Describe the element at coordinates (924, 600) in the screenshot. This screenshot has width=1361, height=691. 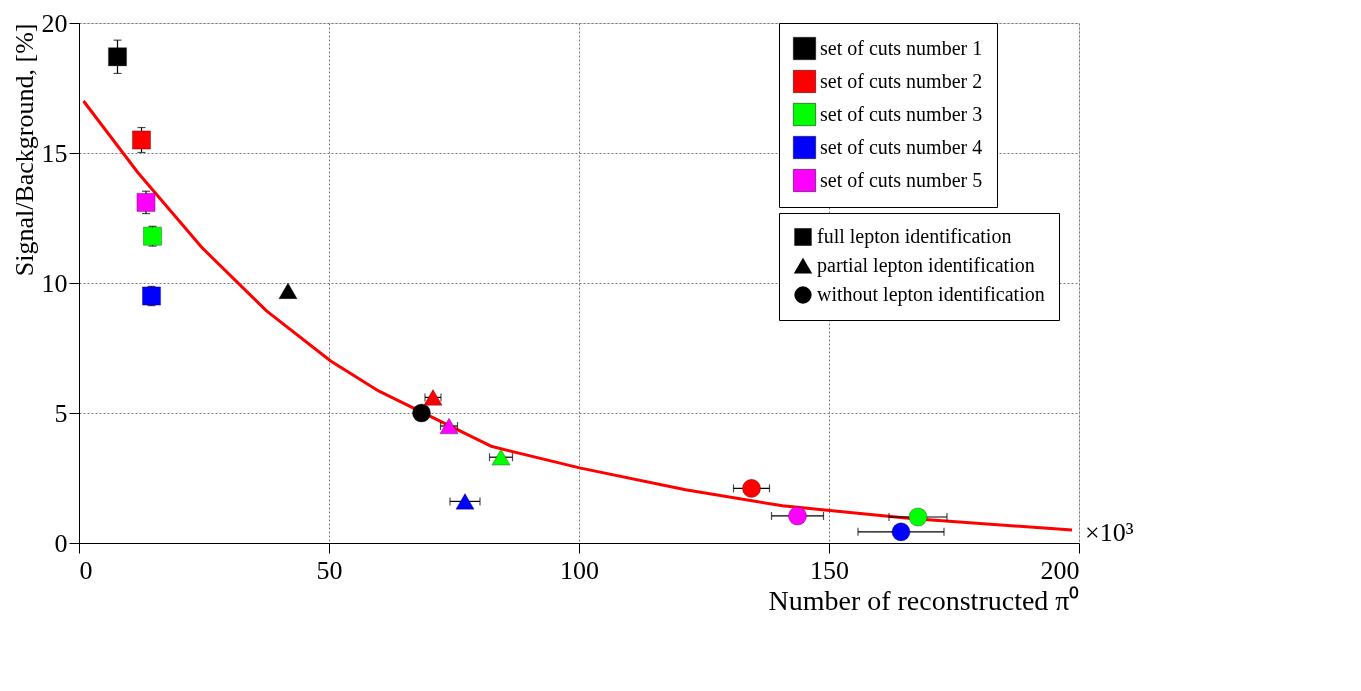
I see `x-axis-title: Number of reconstructed π⁰` at that location.